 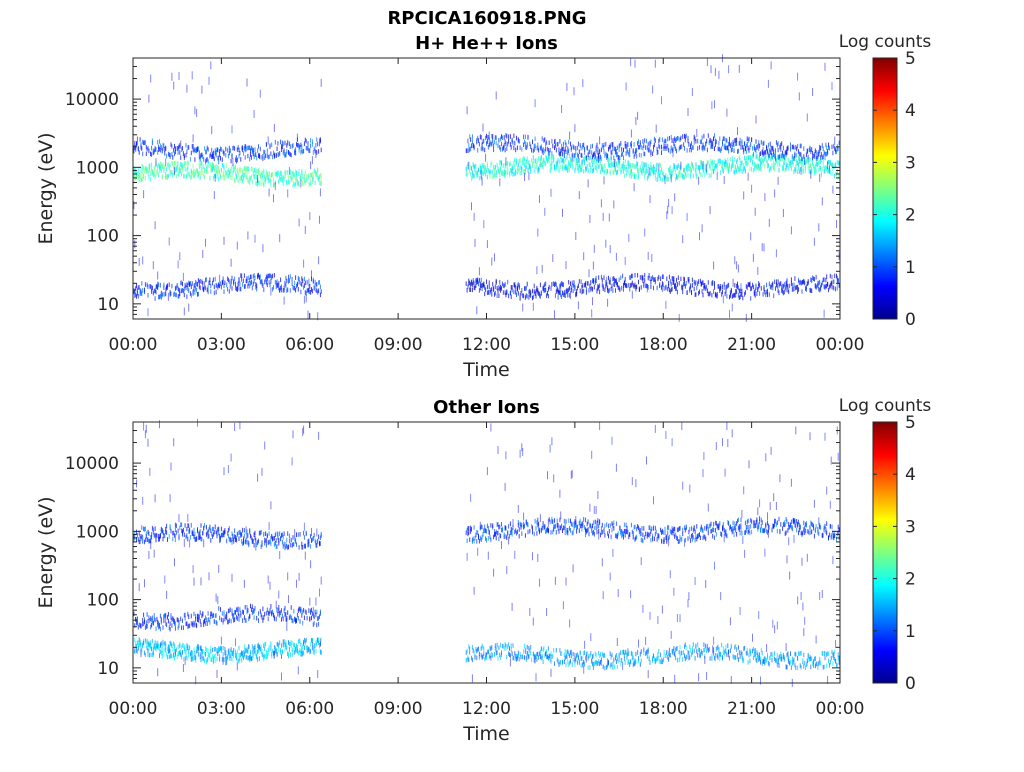 What do you see at coordinates (910, 163) in the screenshot?
I see `chart0-colorbar-tick-label: 3` at bounding box center [910, 163].